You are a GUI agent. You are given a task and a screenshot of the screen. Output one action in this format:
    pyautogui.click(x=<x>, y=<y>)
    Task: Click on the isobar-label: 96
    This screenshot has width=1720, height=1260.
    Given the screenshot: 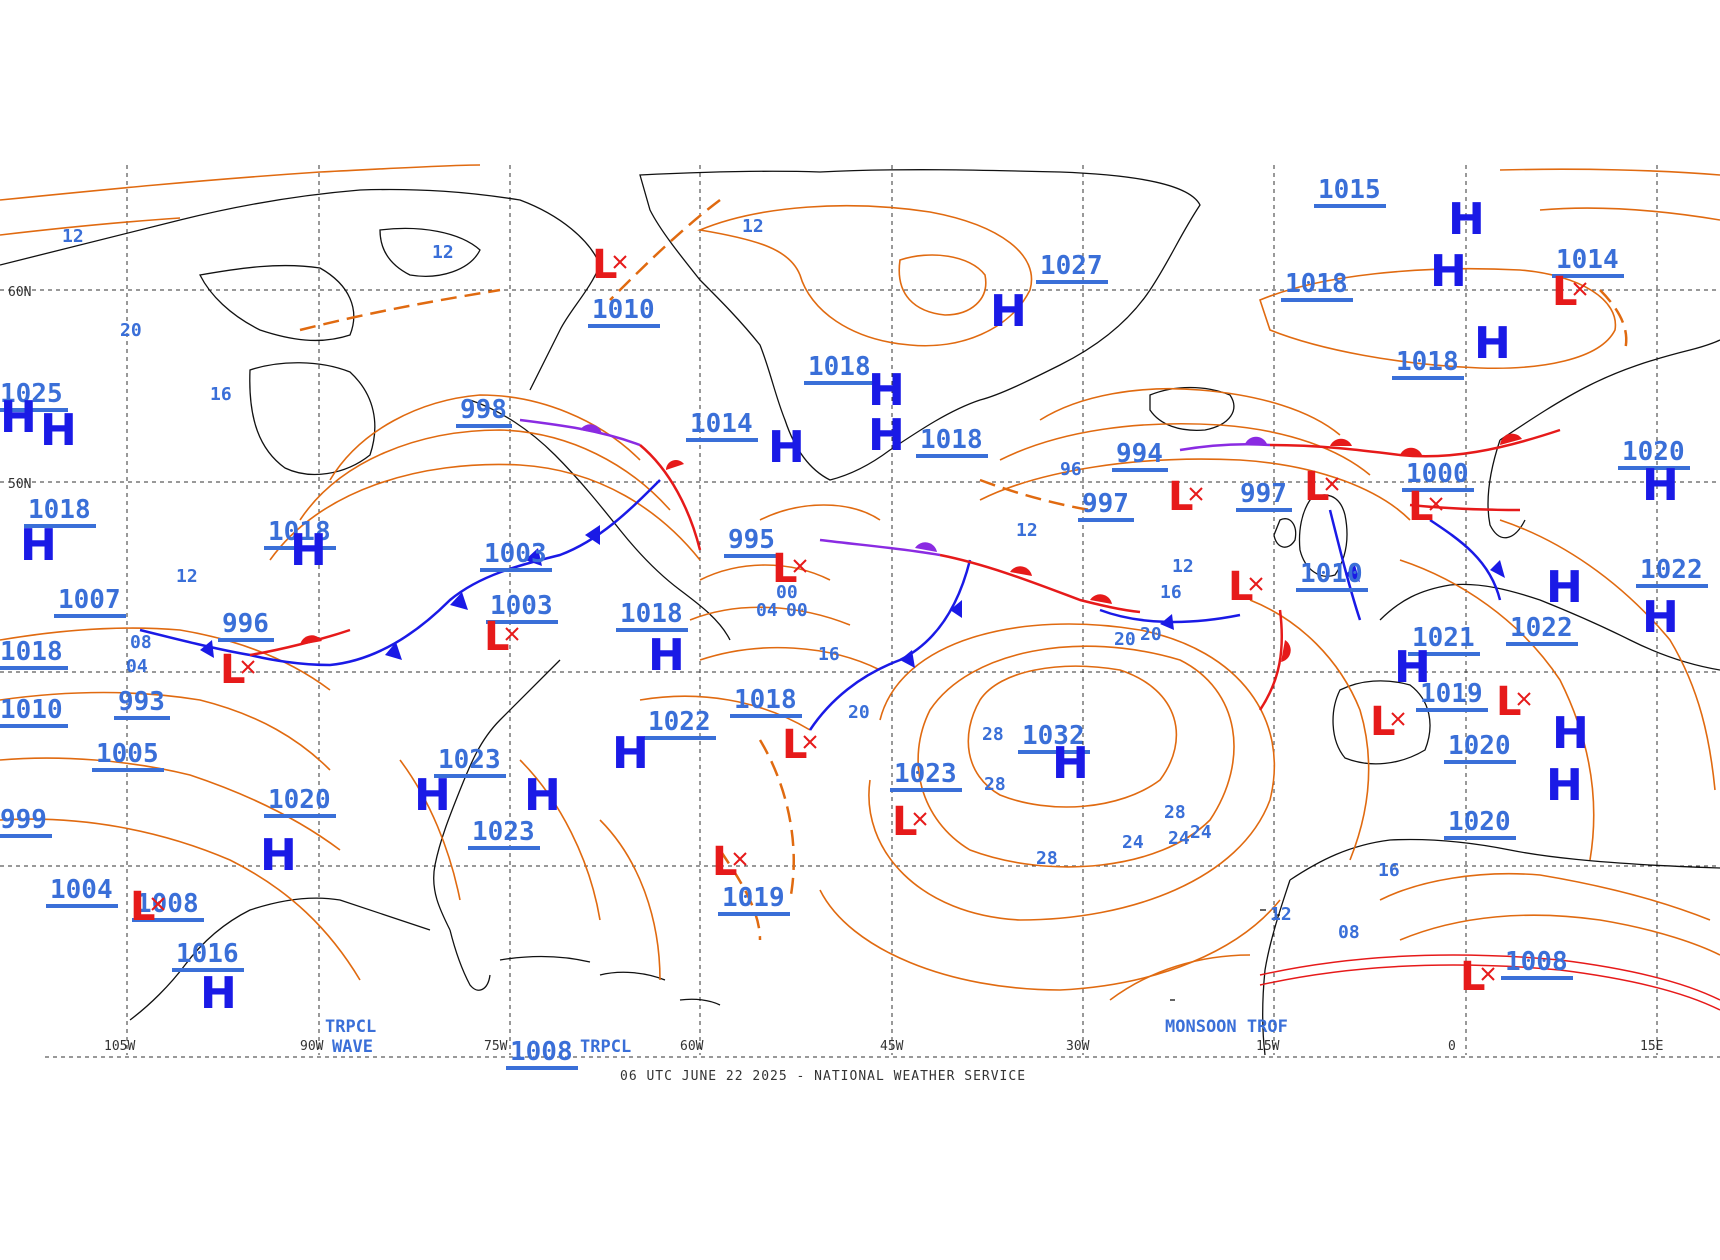 What is the action you would take?
    pyautogui.click(x=1071, y=469)
    